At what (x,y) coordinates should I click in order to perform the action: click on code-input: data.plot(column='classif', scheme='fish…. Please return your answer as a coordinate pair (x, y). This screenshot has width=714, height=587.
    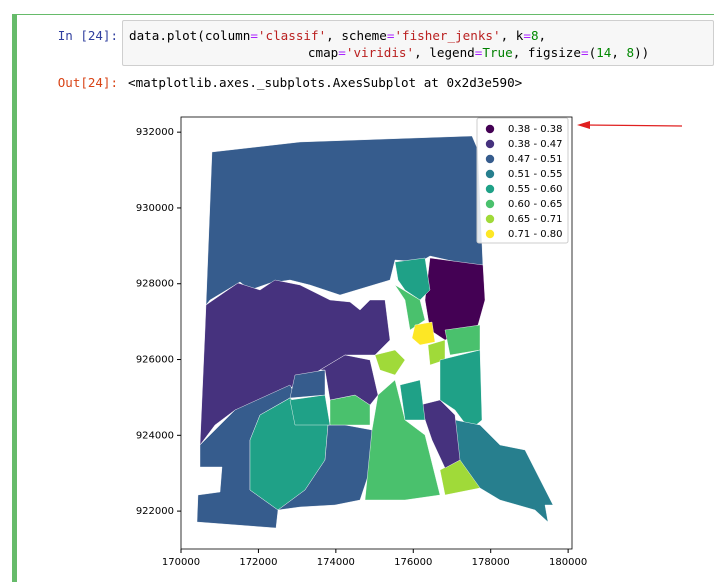
    Looking at the image, I should click on (418, 43).